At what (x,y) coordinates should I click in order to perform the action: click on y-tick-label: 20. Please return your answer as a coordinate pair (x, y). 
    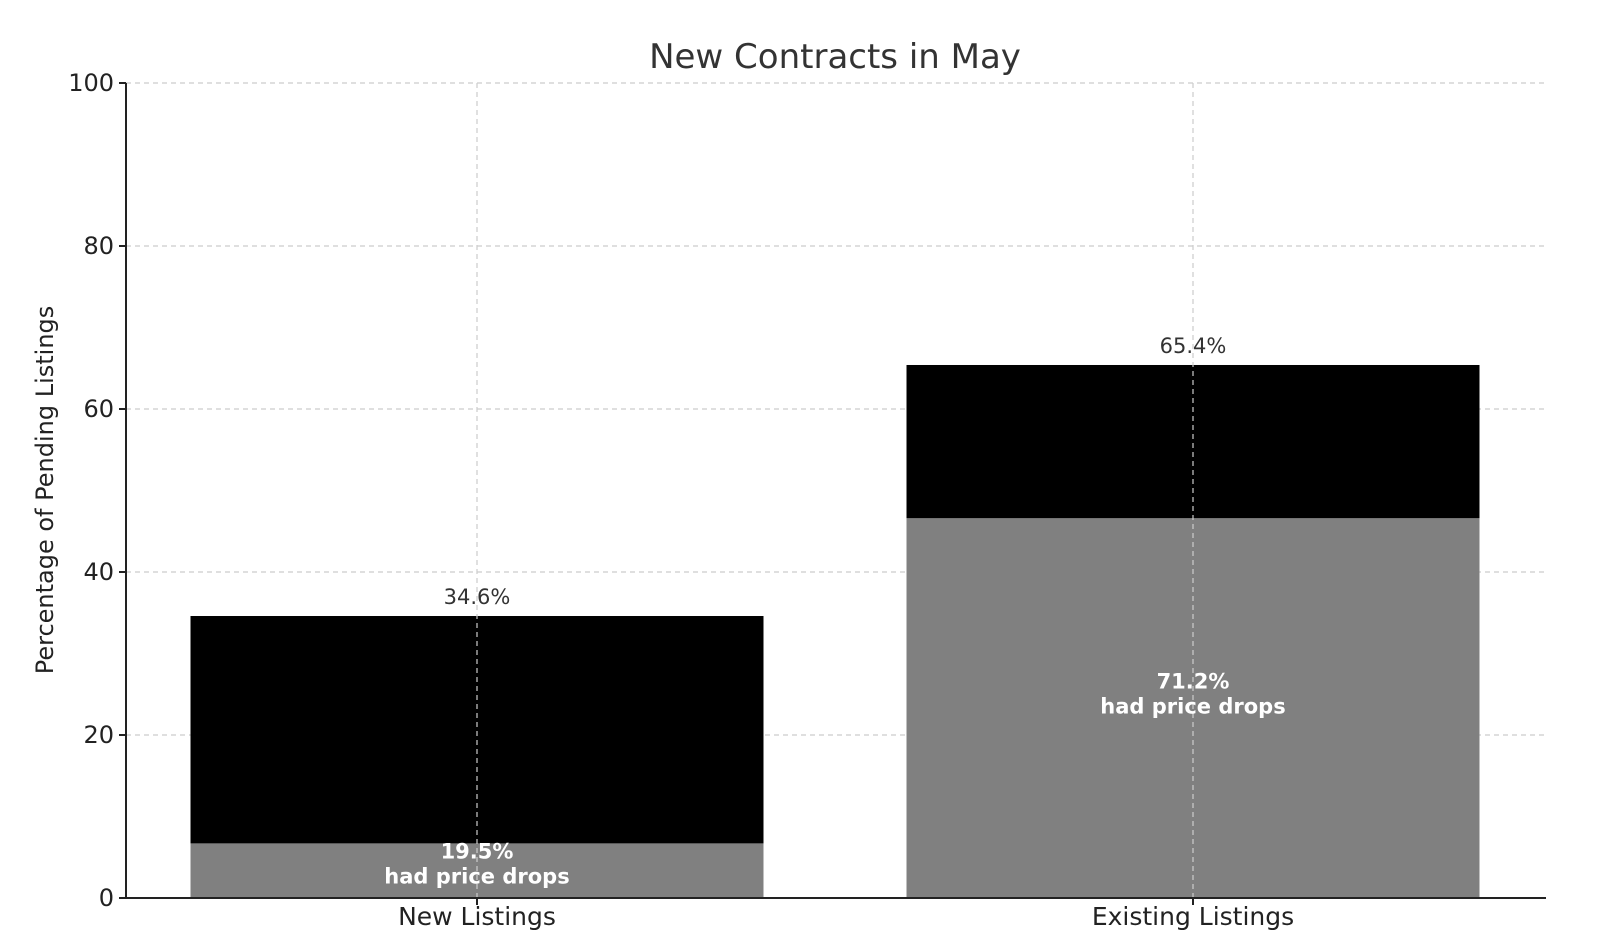
    Looking at the image, I should click on (98, 735).